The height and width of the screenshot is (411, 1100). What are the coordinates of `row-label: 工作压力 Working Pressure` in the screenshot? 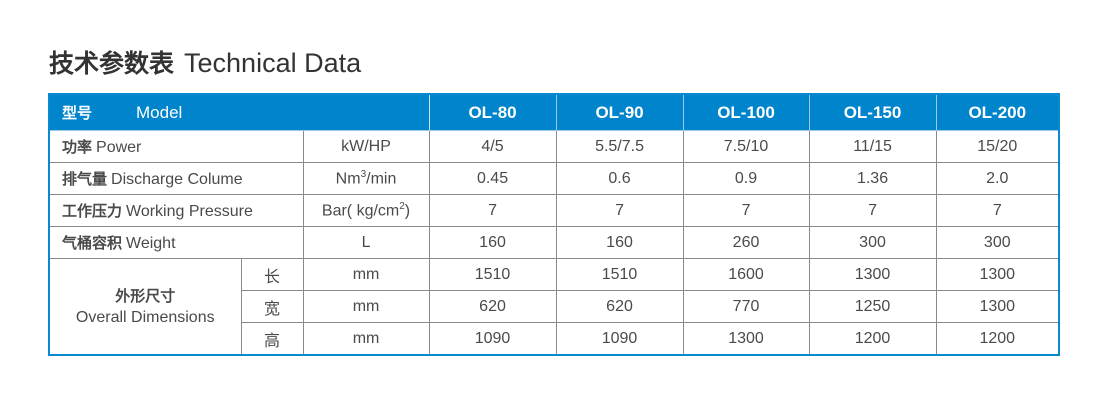 It's located at (176, 210).